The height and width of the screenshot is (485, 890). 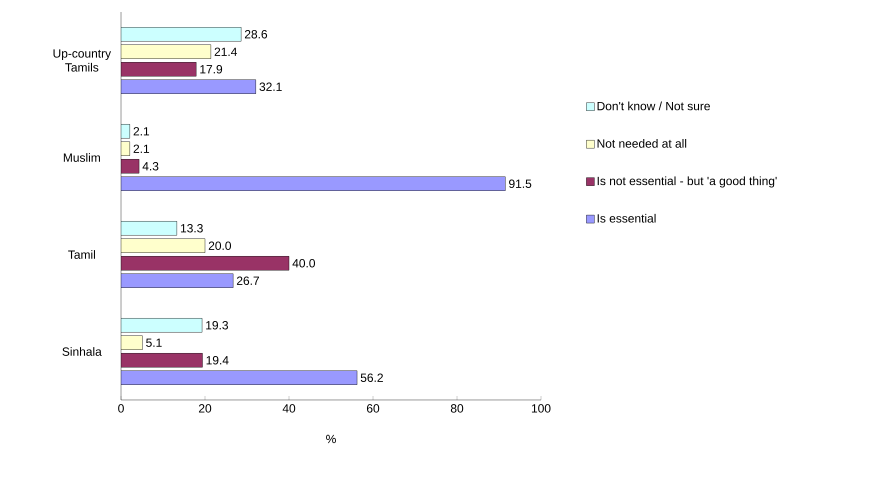 What do you see at coordinates (642, 143) in the screenshot?
I see `legend-label: Not needed at all` at bounding box center [642, 143].